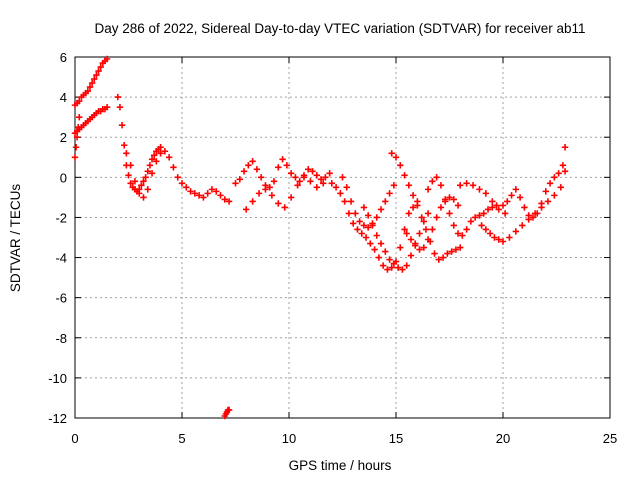 This screenshot has height=480, width=640. Describe the element at coordinates (74, 438) in the screenshot. I see `x-tick-label: 0` at that location.